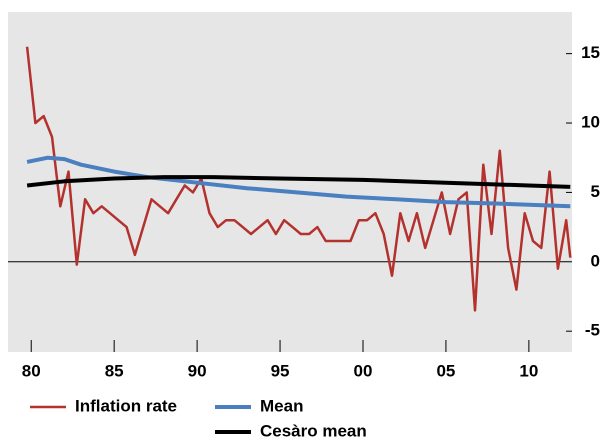 This screenshot has width=603, height=441. Describe the element at coordinates (595, 260) in the screenshot. I see `y-tick-label: 0` at that location.